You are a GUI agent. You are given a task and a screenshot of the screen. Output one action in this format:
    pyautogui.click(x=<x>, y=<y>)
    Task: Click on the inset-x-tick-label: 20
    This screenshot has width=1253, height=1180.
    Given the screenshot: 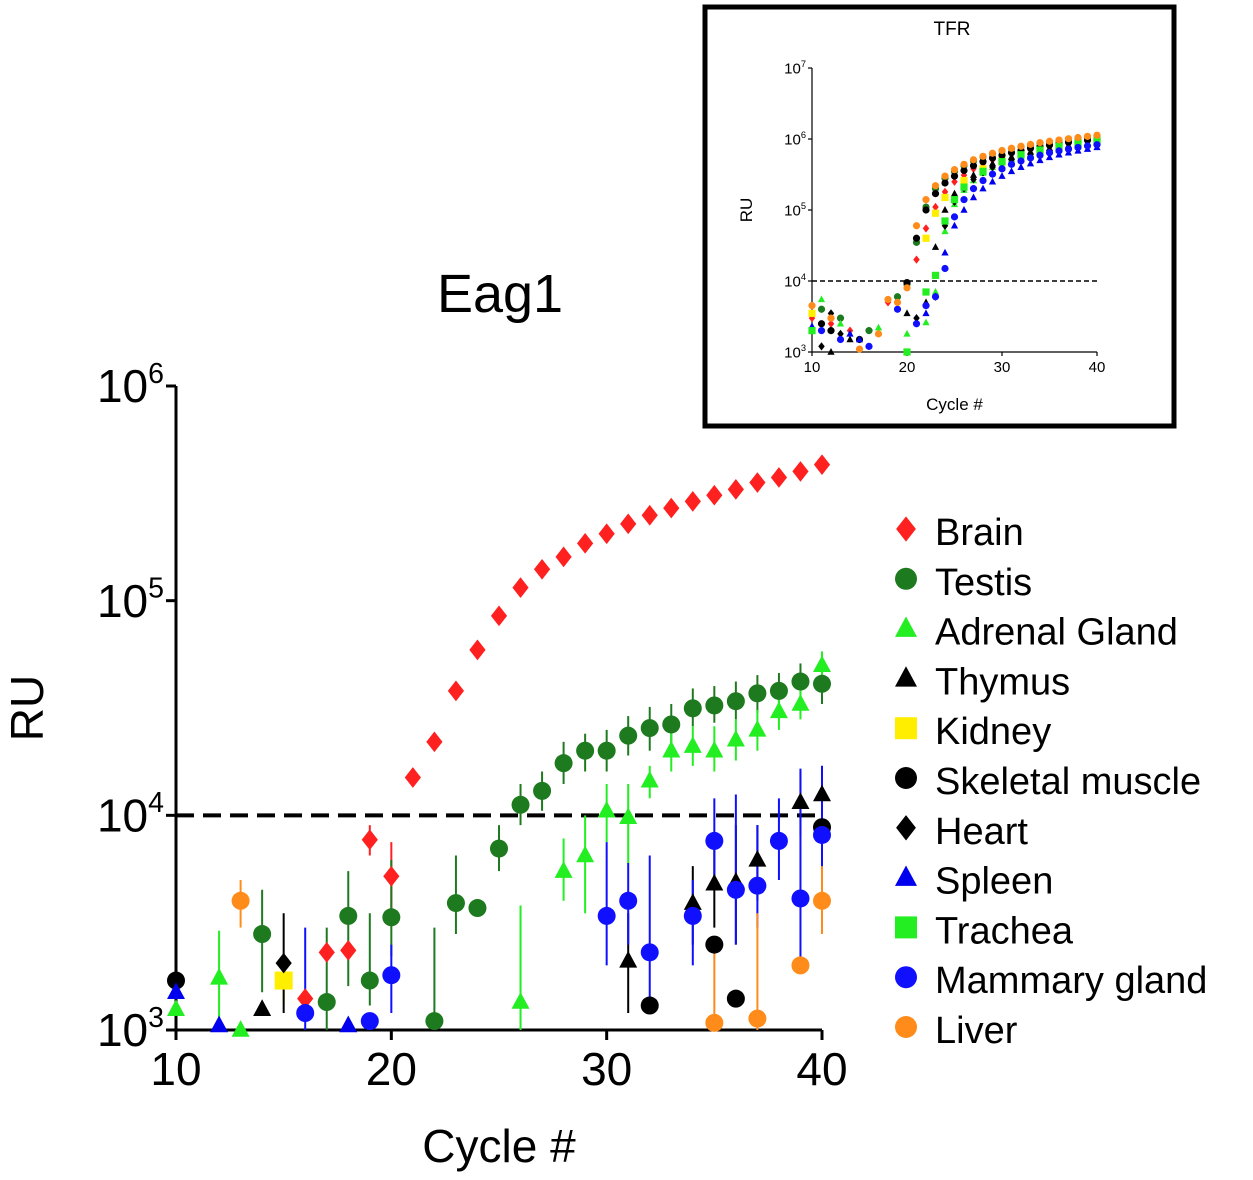 What is the action you would take?
    pyautogui.click(x=907, y=367)
    